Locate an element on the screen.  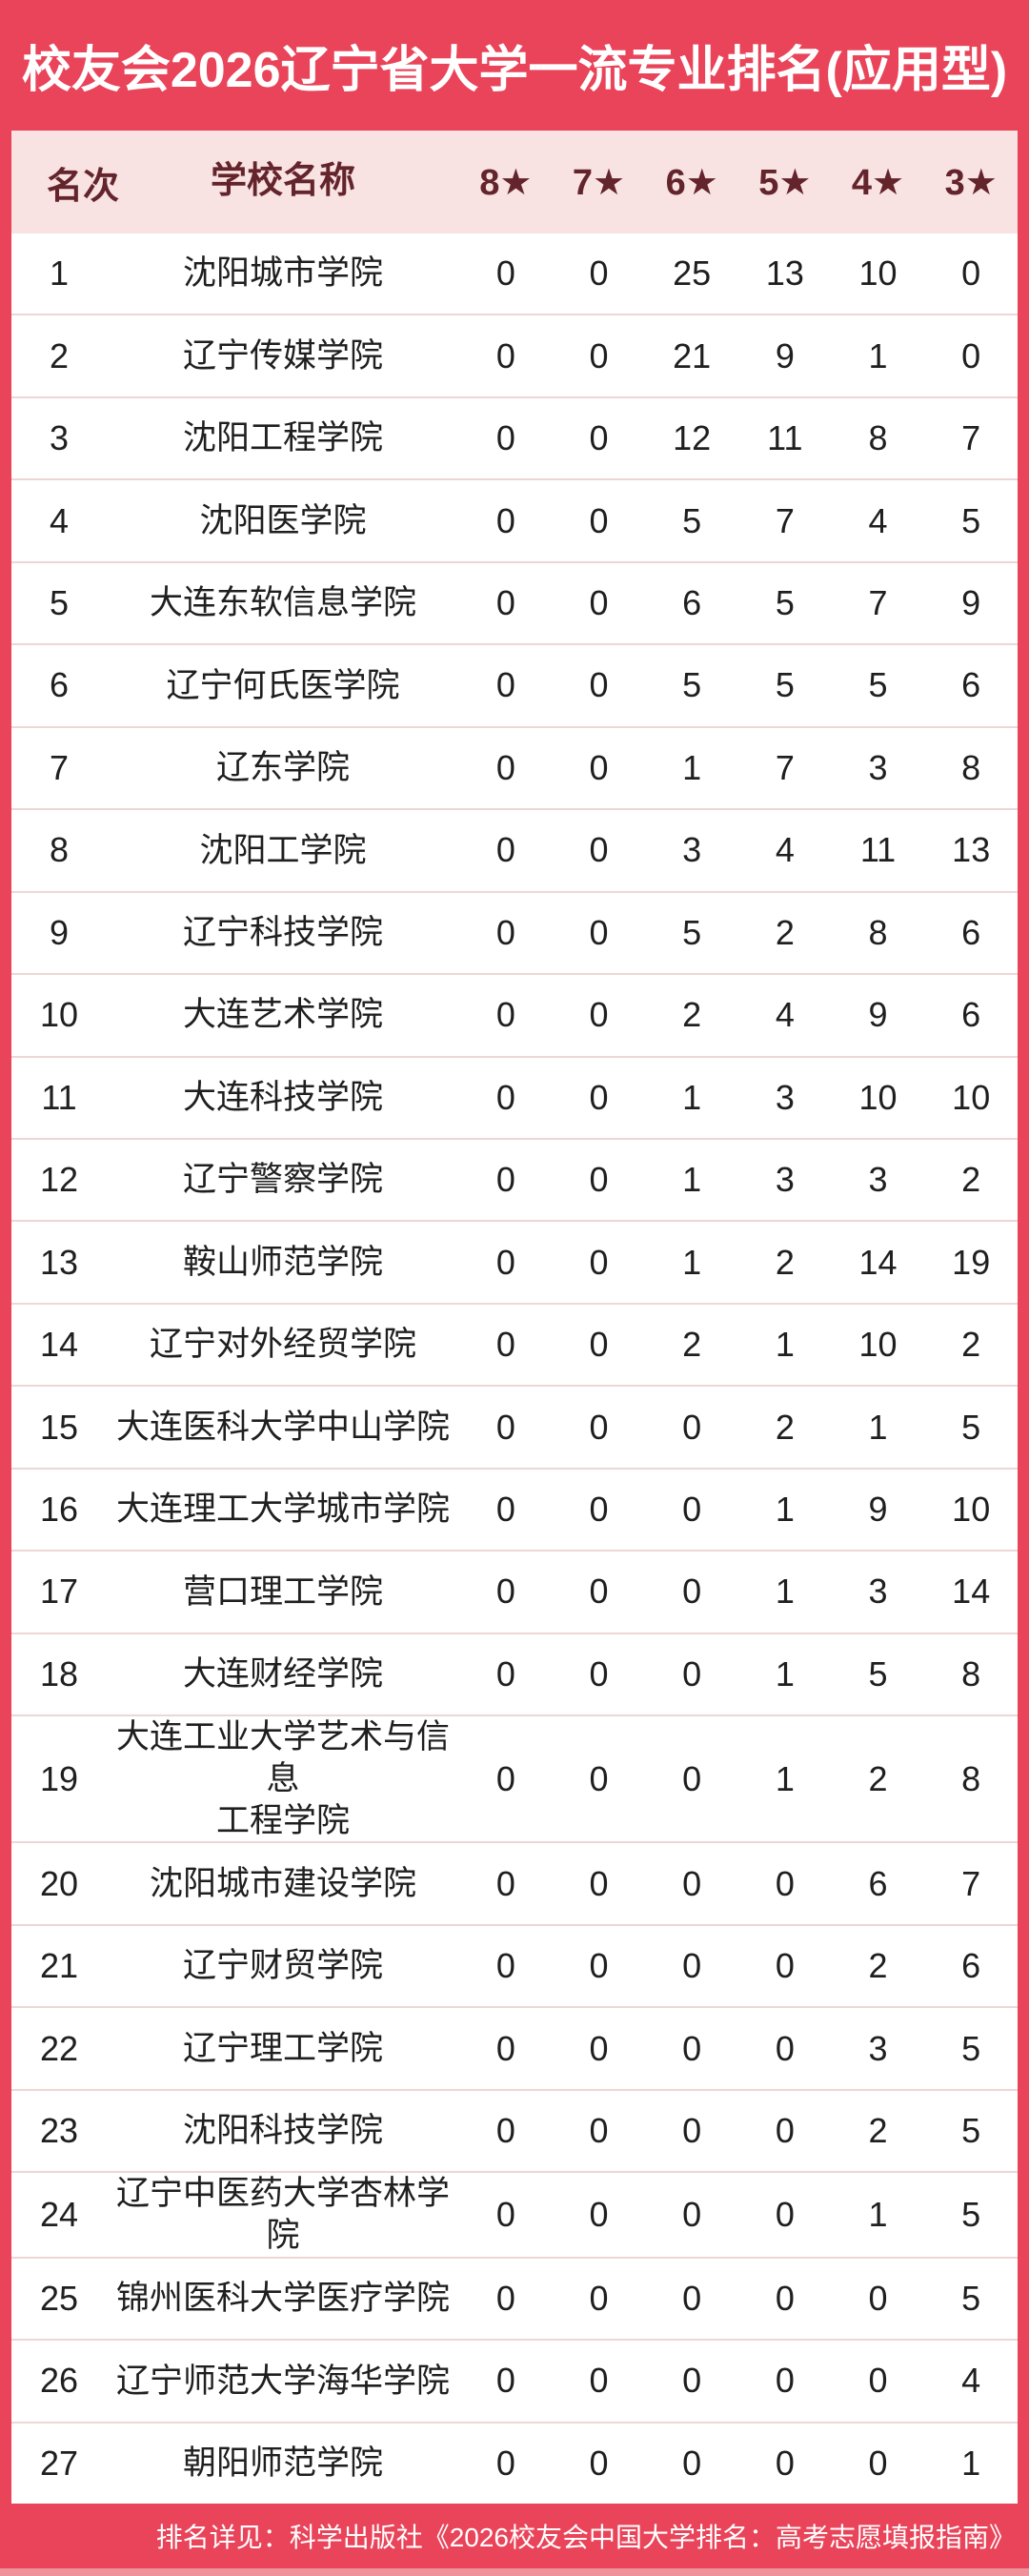
rank-cell: 13 is located at coordinates (59, 1262).